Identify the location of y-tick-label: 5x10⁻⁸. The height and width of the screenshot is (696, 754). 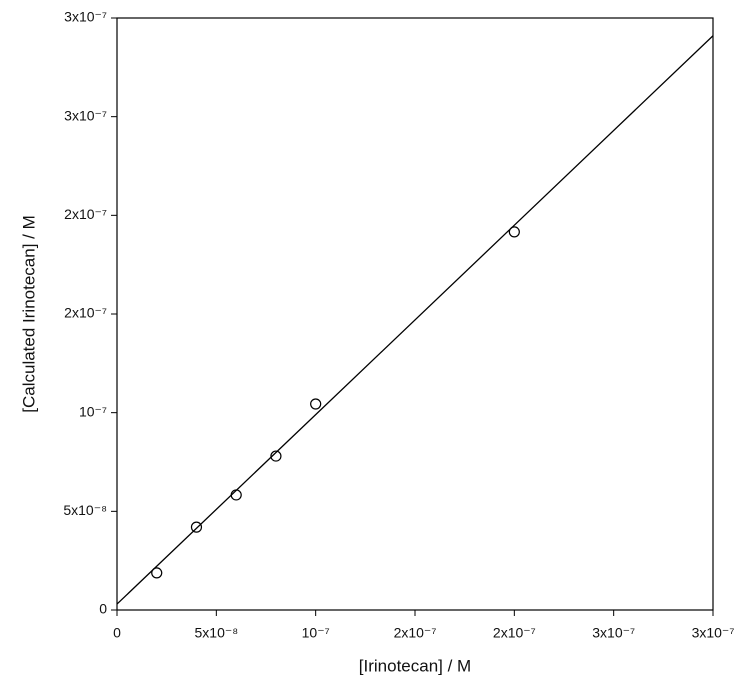
(85, 510).